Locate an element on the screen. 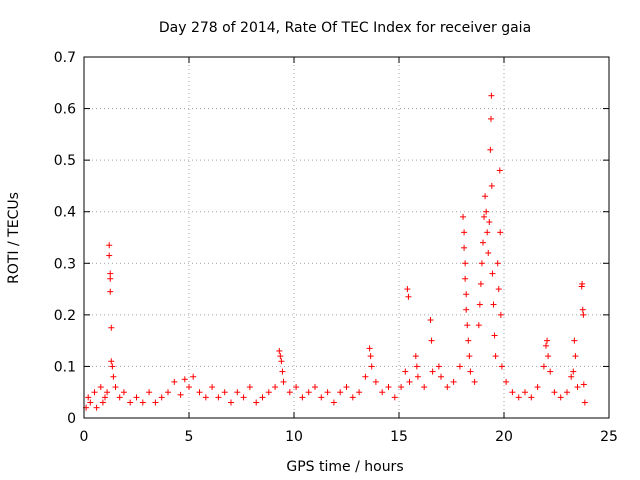 The height and width of the screenshot is (480, 640). y-tick-label: 0.1 is located at coordinates (65, 367).